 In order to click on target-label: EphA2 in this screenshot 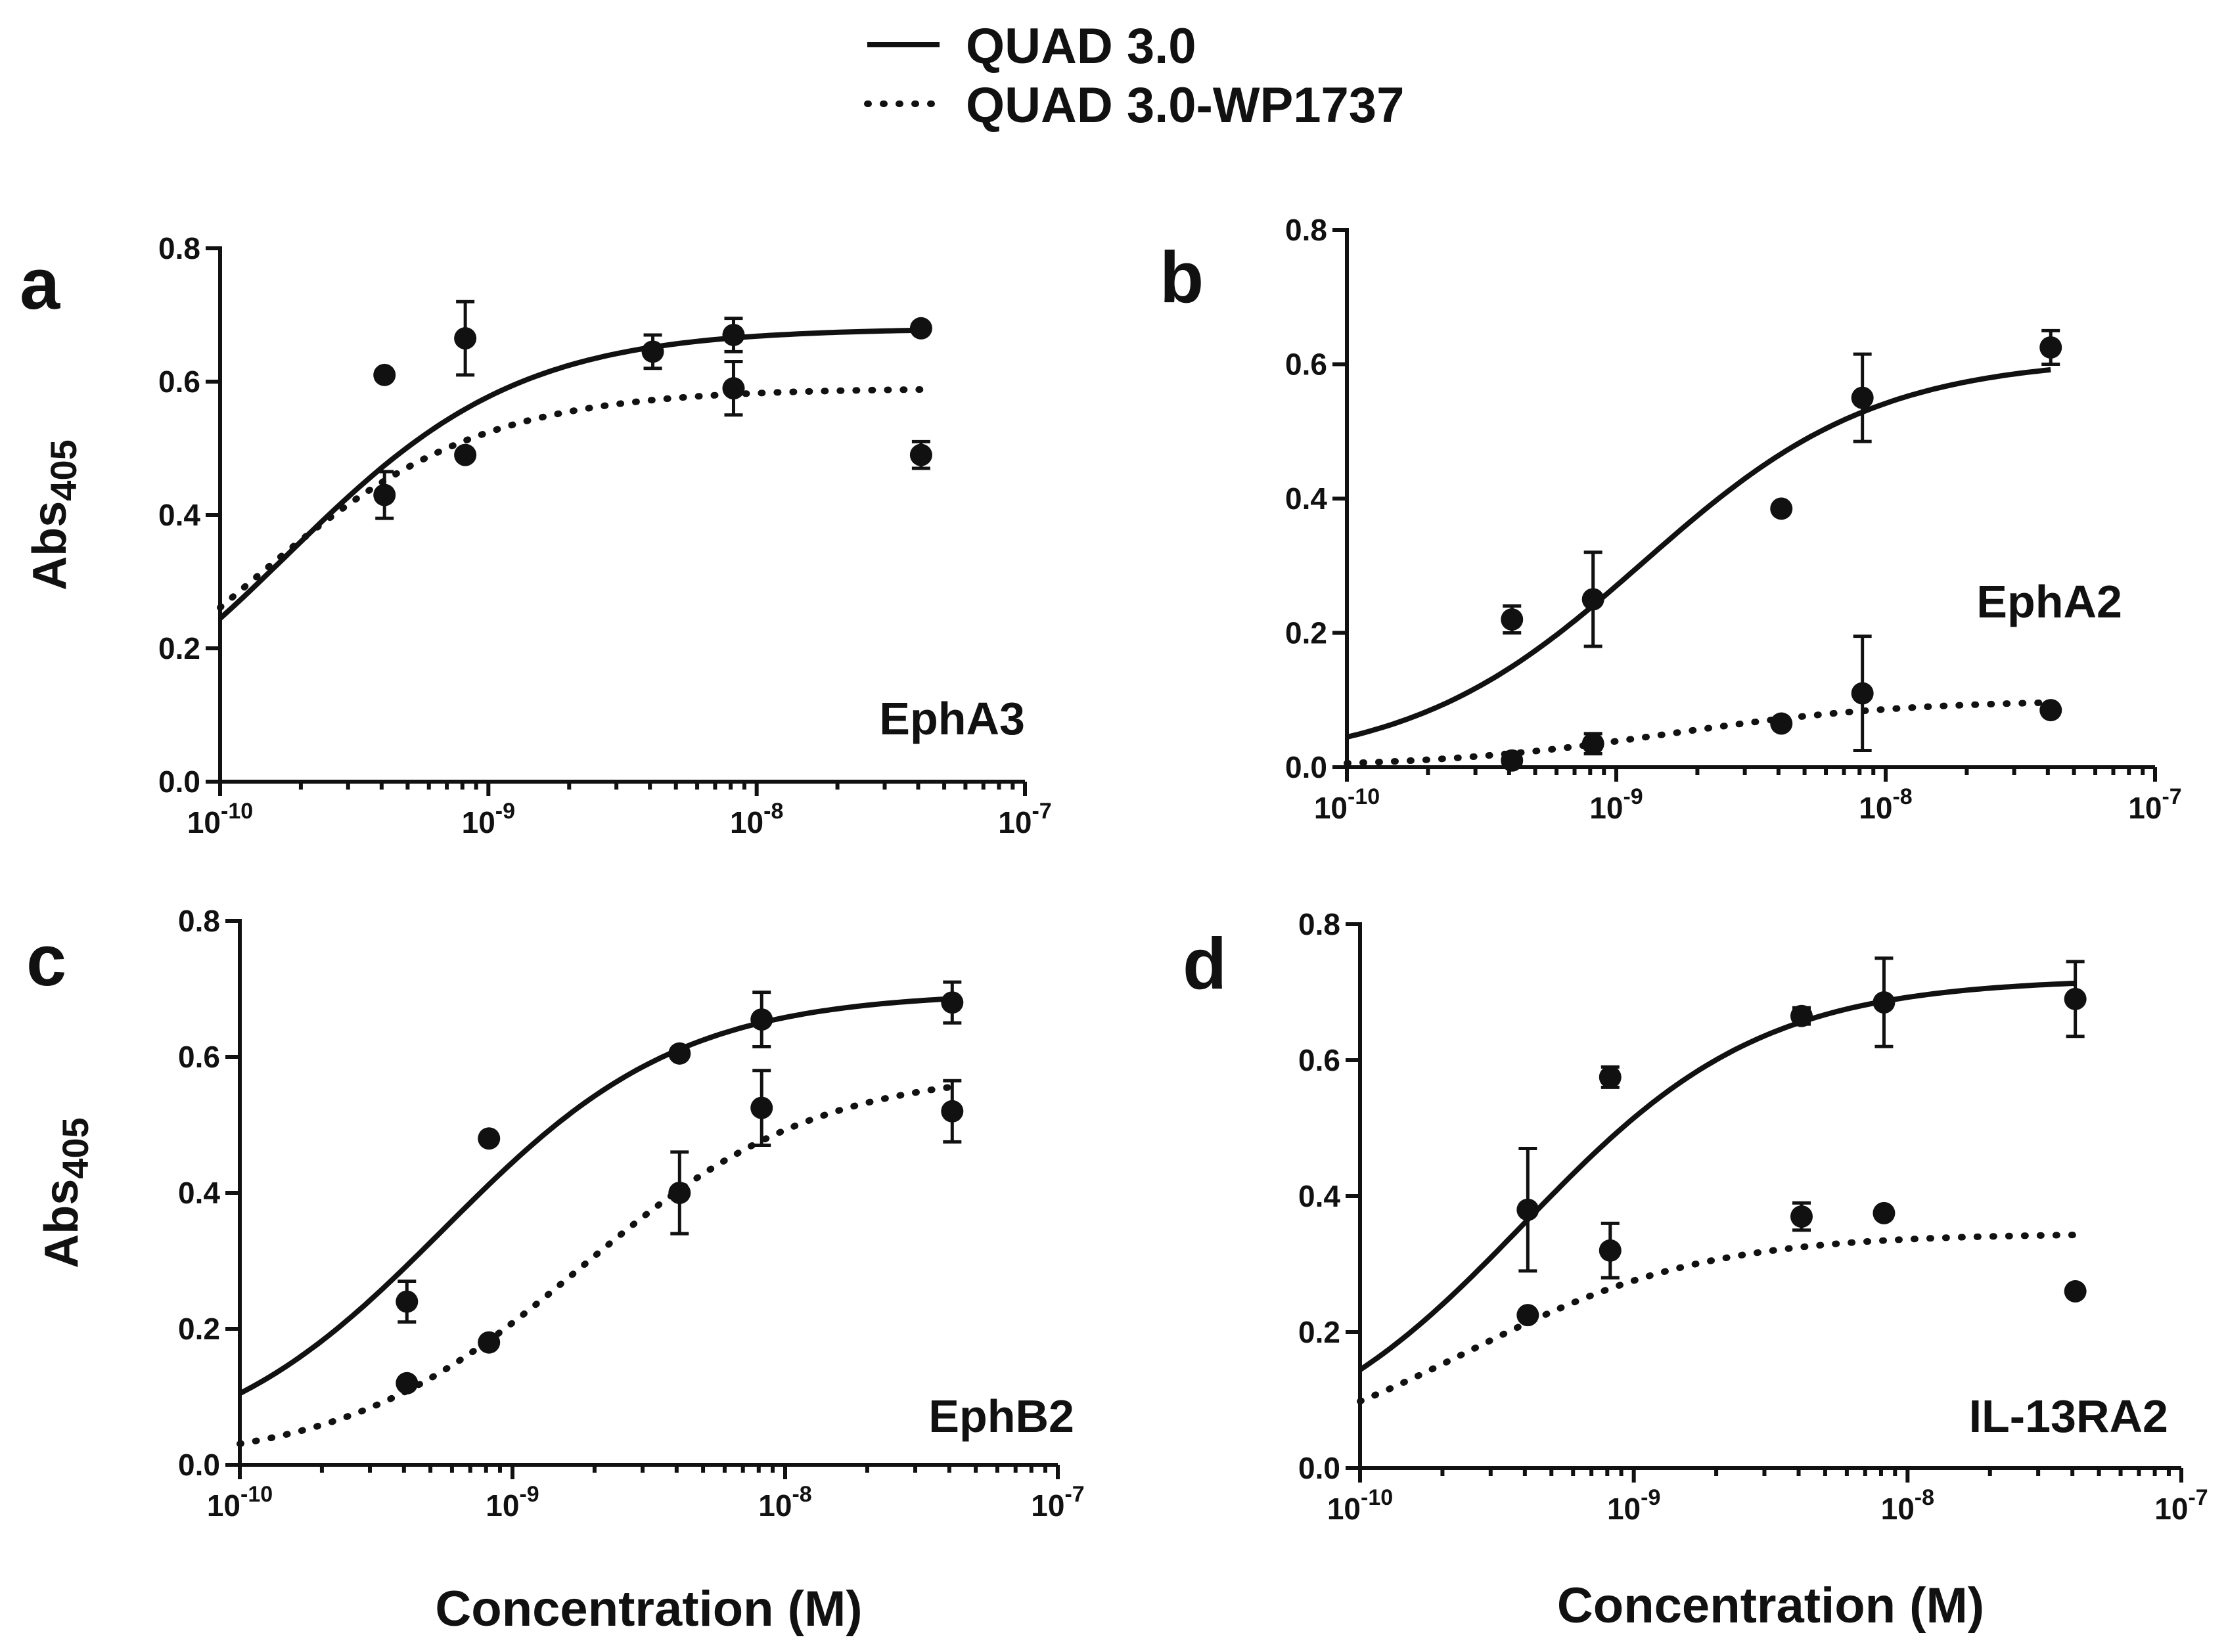, I will do `click(2049, 601)`.